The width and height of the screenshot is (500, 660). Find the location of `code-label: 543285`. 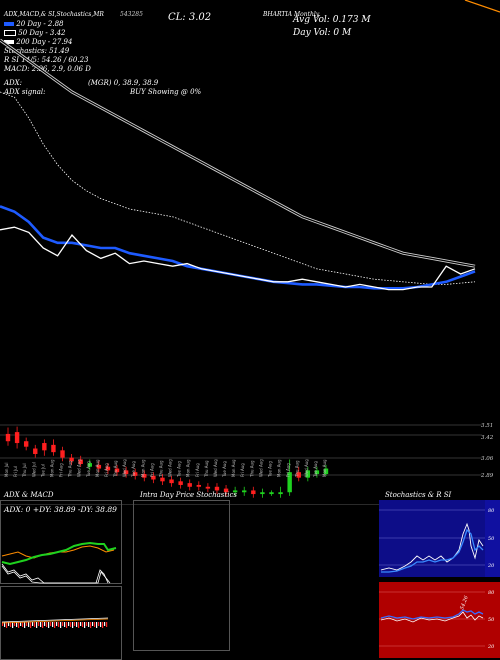

code-label: 543285 is located at coordinates (131, 14).